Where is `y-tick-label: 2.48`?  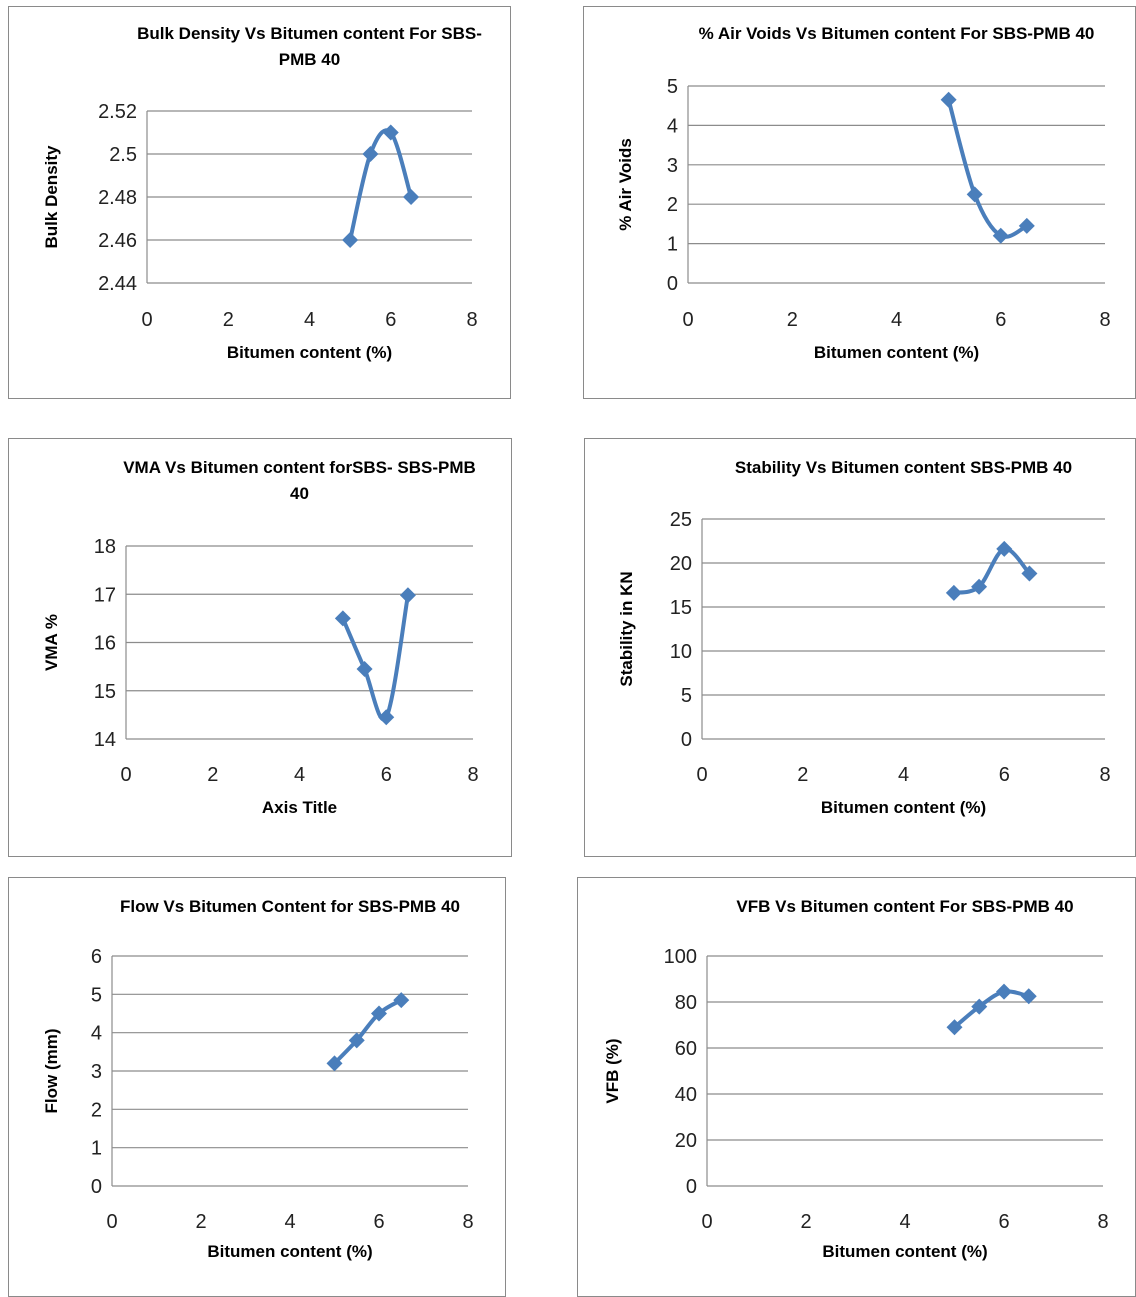 y-tick-label: 2.48 is located at coordinates (117, 198).